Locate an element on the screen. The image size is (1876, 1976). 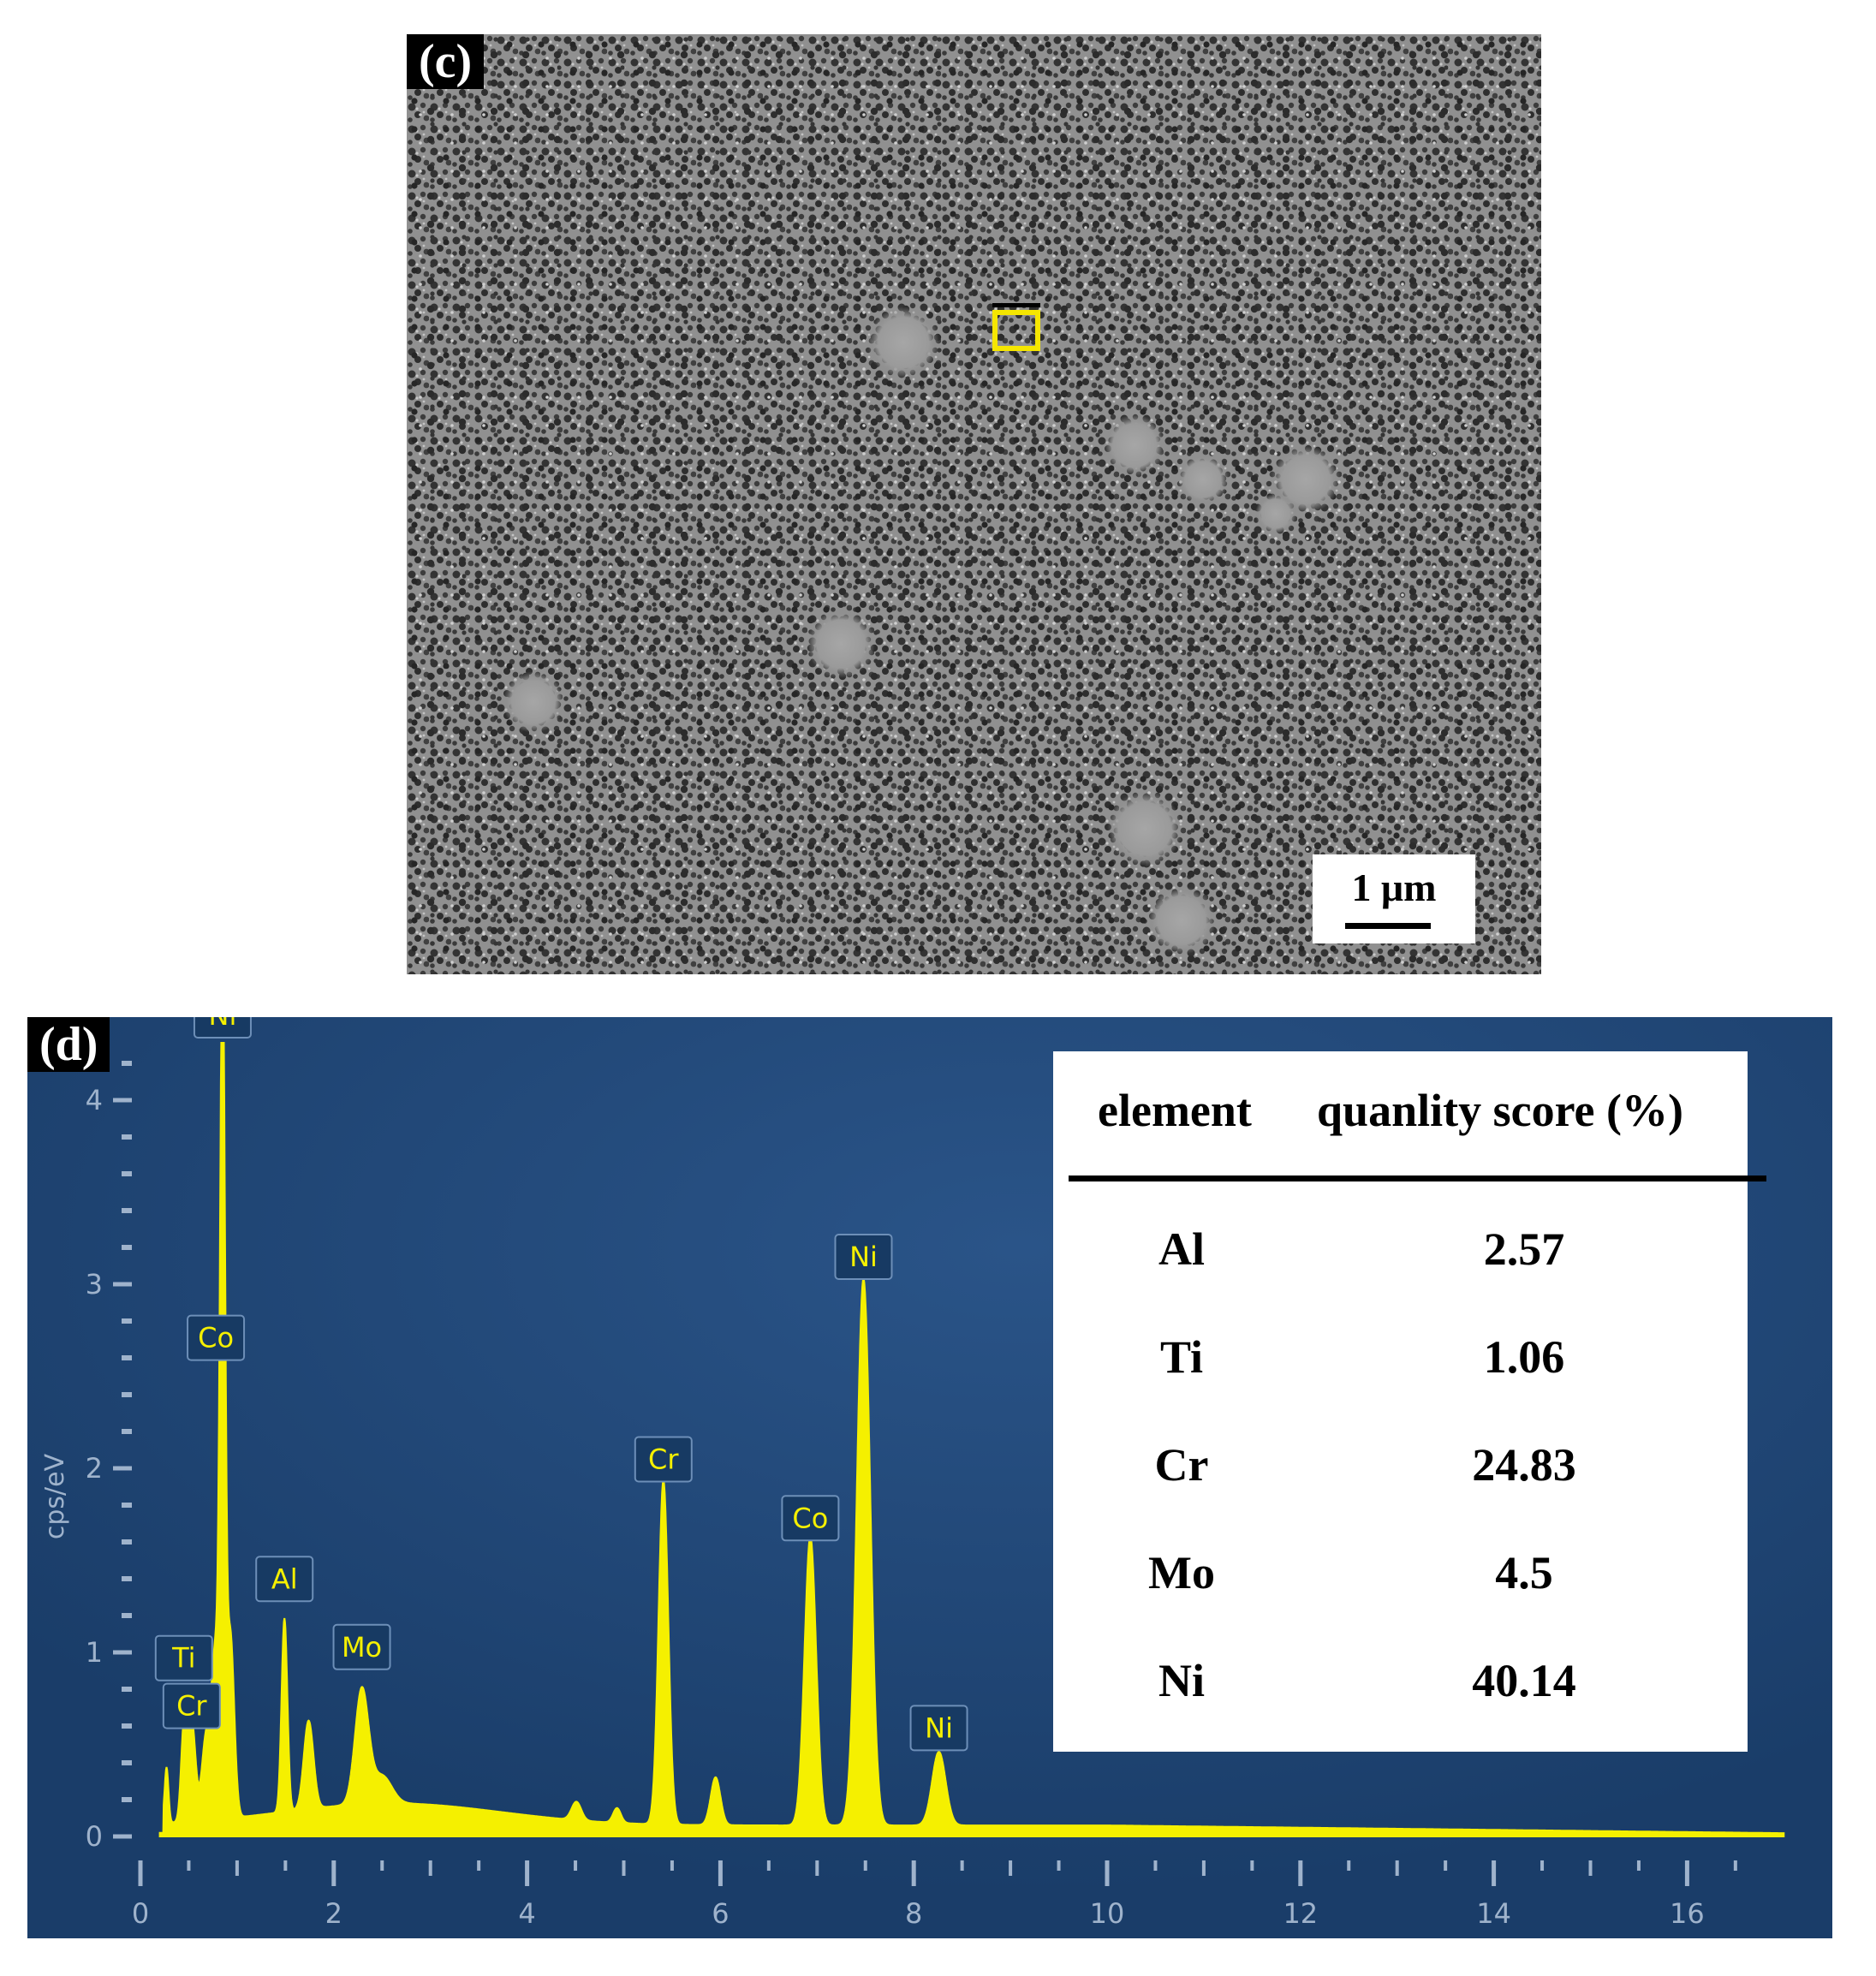
panel-c-label: (c) is located at coordinates (446, 61).